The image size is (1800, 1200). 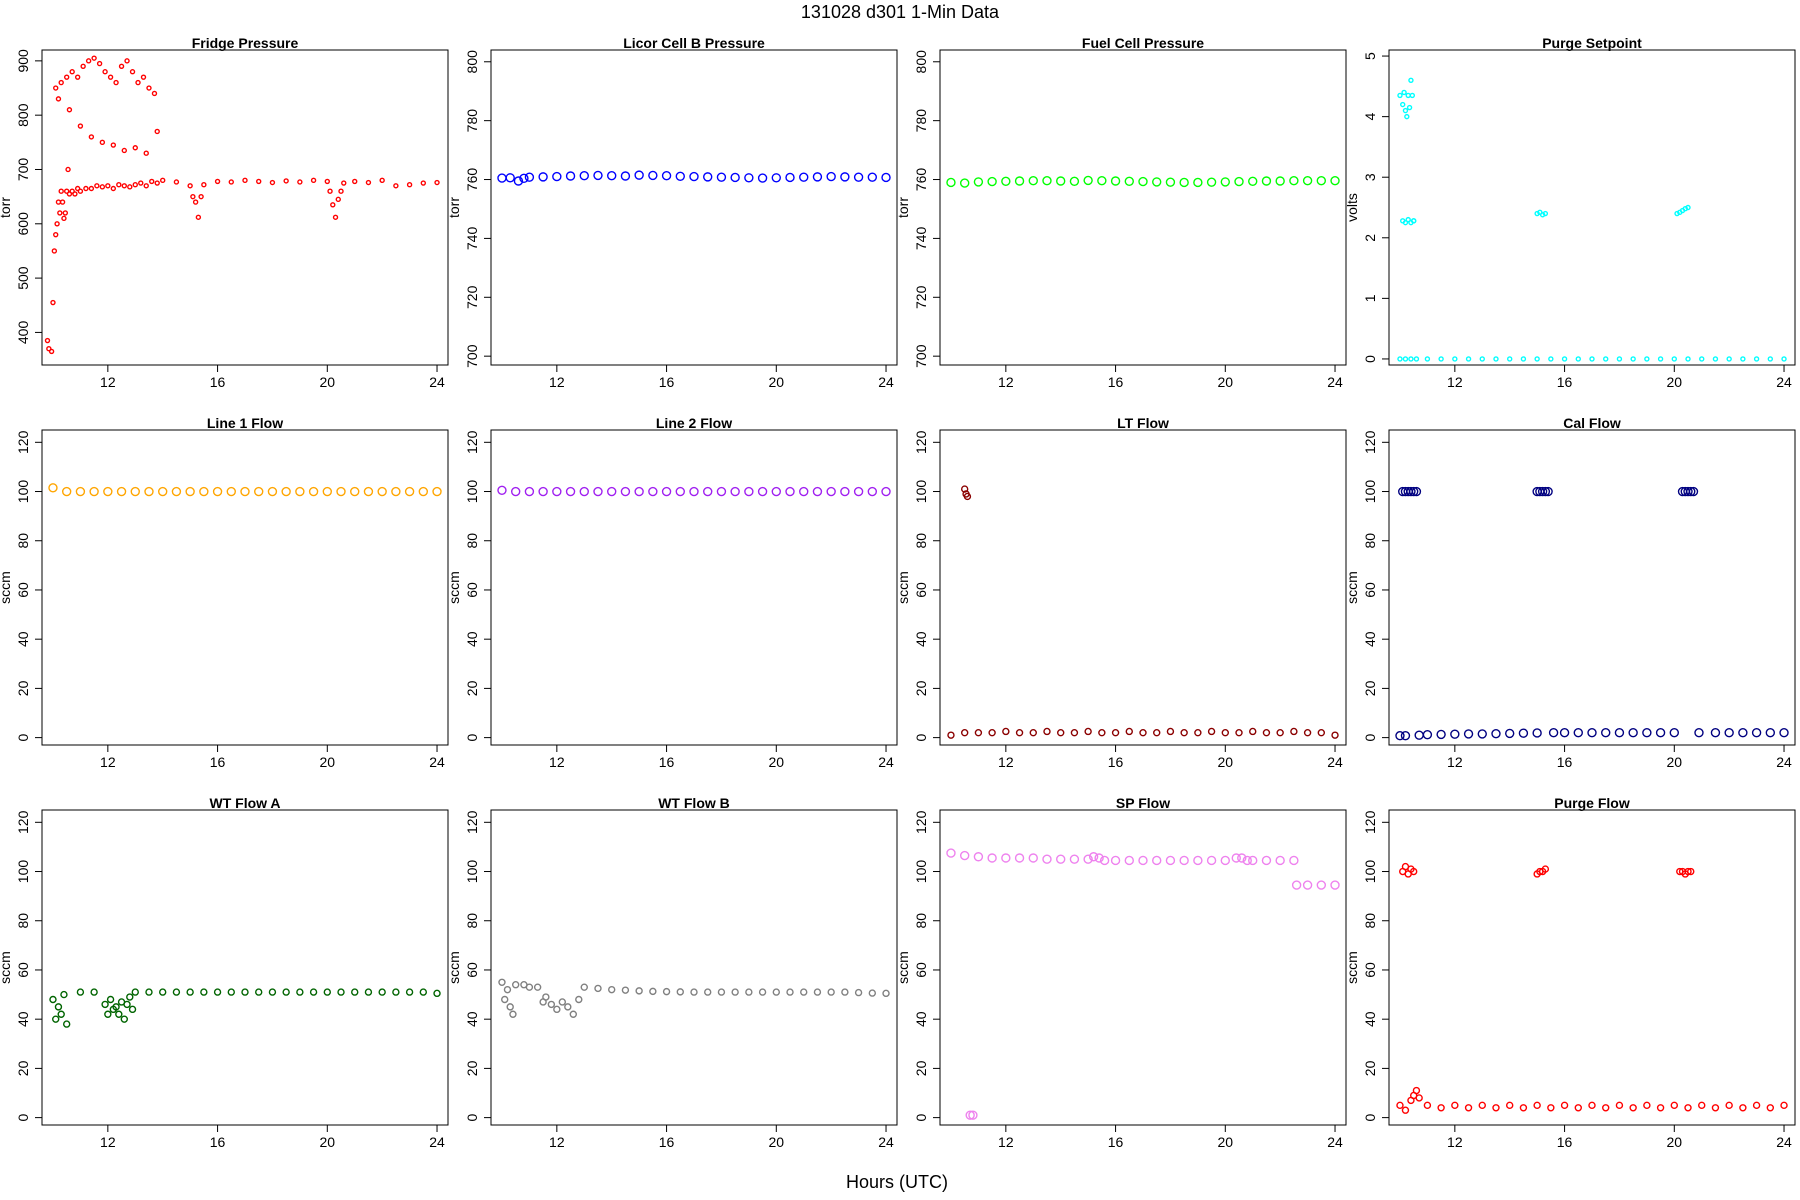 I want to click on y-tick-label: 700, so click(x=472, y=356).